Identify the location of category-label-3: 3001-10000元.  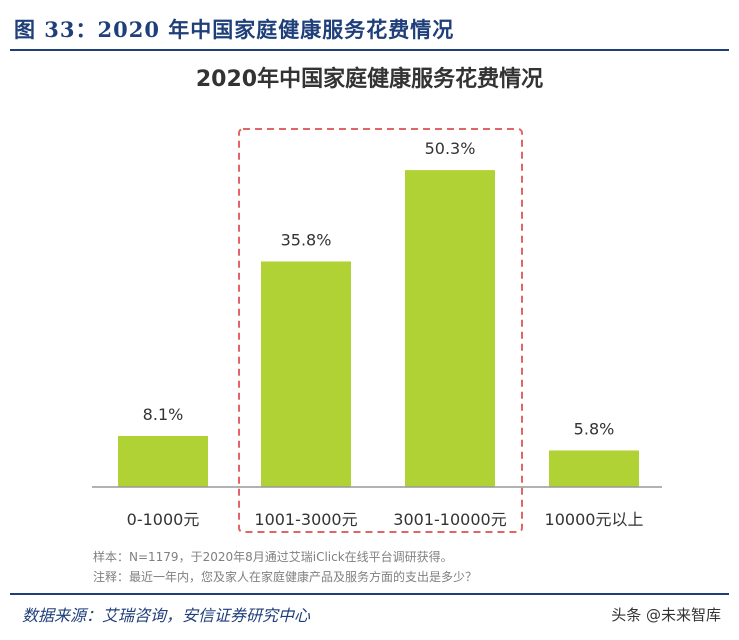
(449, 519).